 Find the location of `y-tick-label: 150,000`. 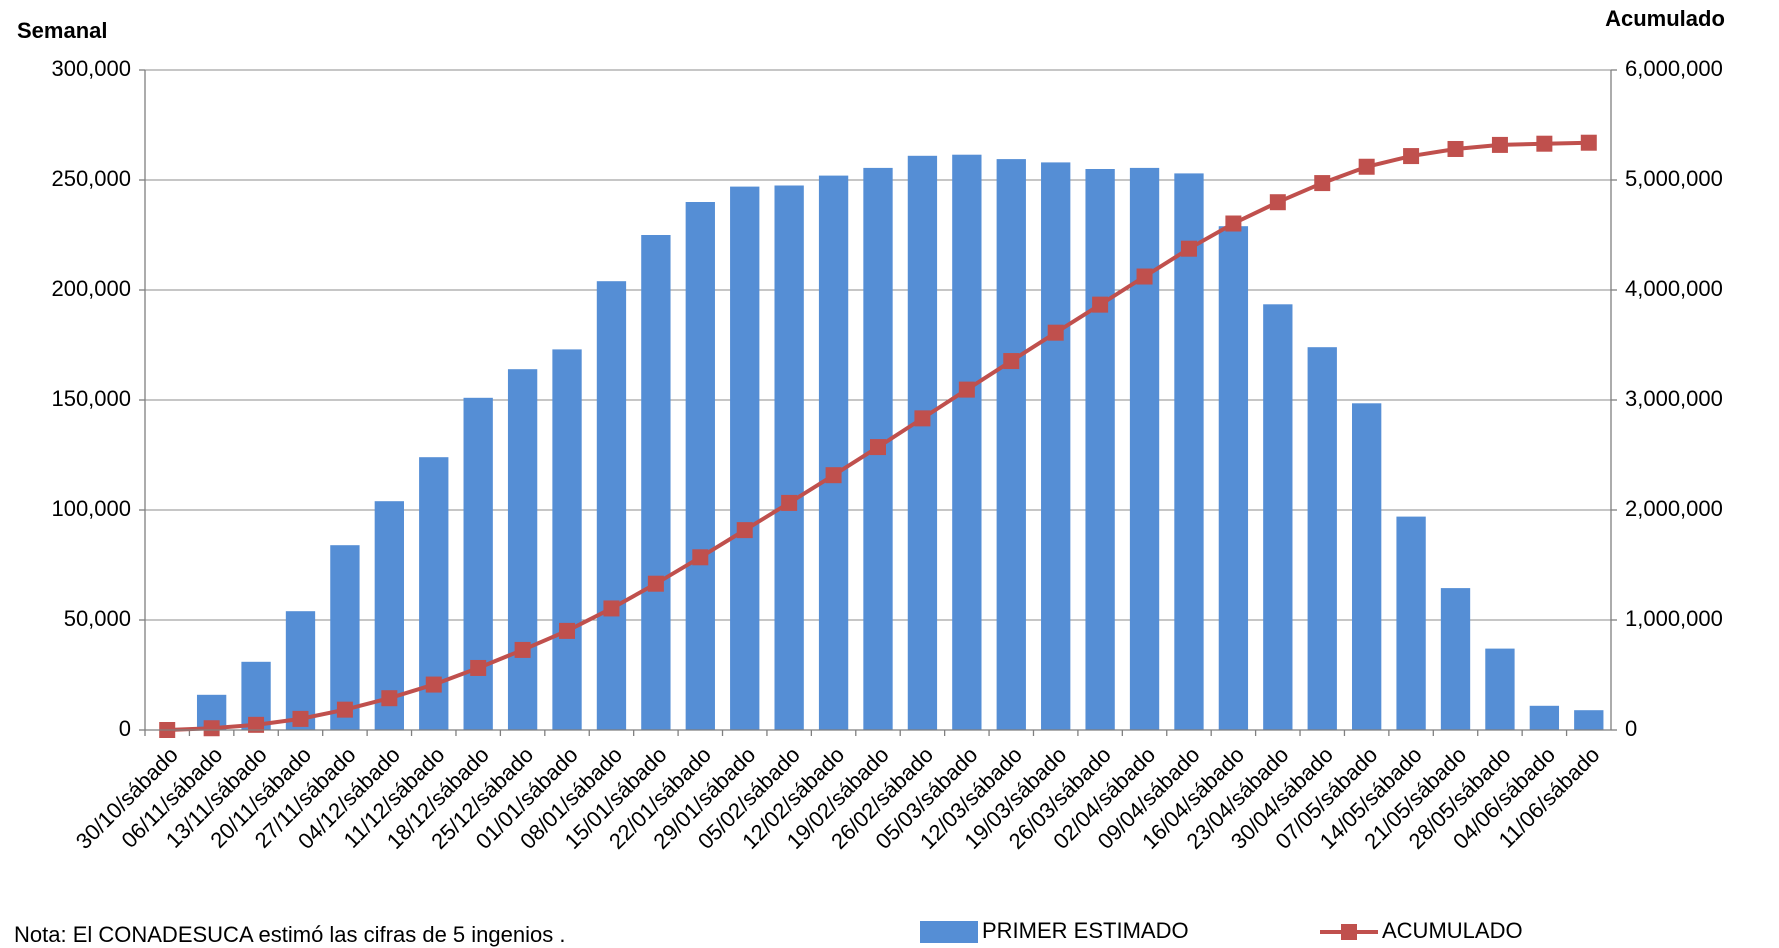

y-tick-label: 150,000 is located at coordinates (91, 398).